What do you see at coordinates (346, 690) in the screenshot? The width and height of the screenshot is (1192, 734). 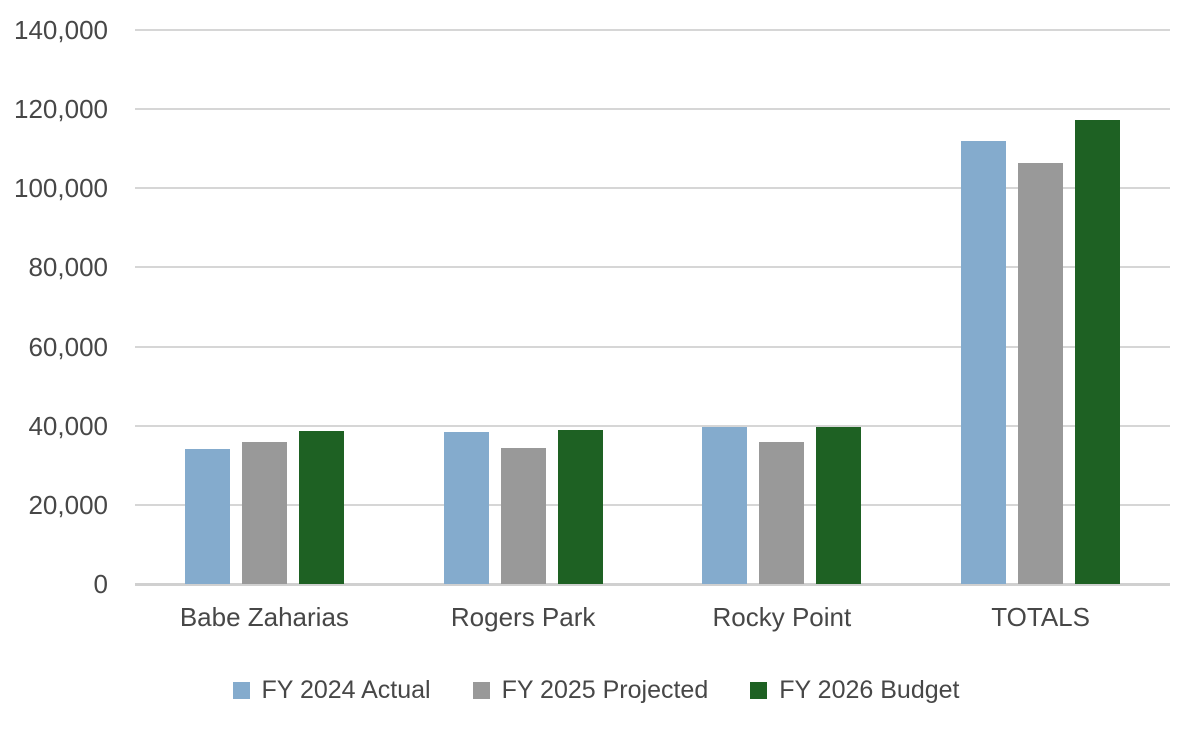 I see `legend-label: FY 2024 Actual` at bounding box center [346, 690].